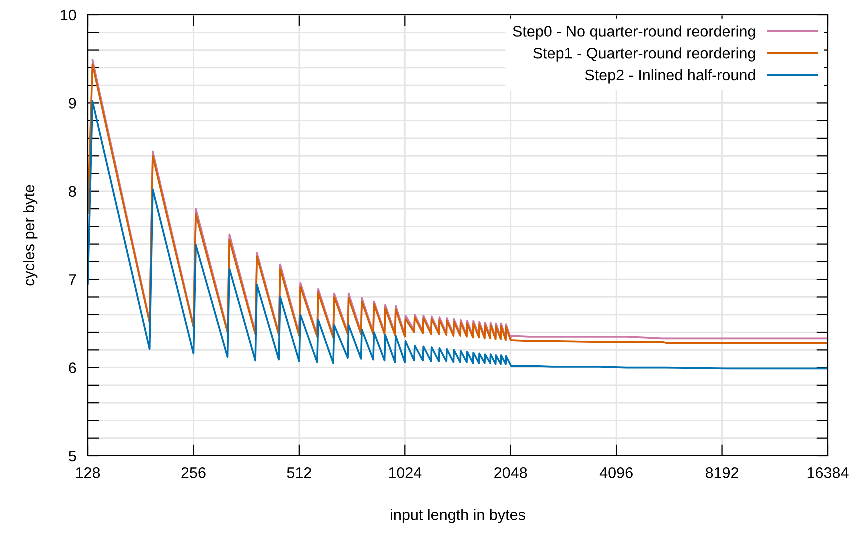 Image resolution: width=857 pixels, height=536 pixels. Describe the element at coordinates (405, 473) in the screenshot. I see `x-tick-label: 1024` at that location.